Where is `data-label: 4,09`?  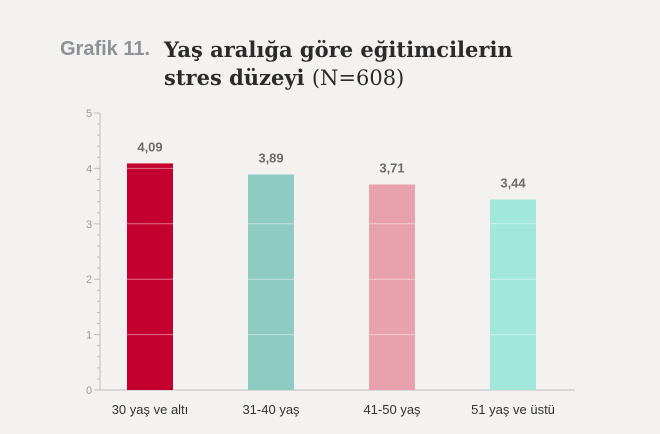 data-label: 4,09 is located at coordinates (149, 146).